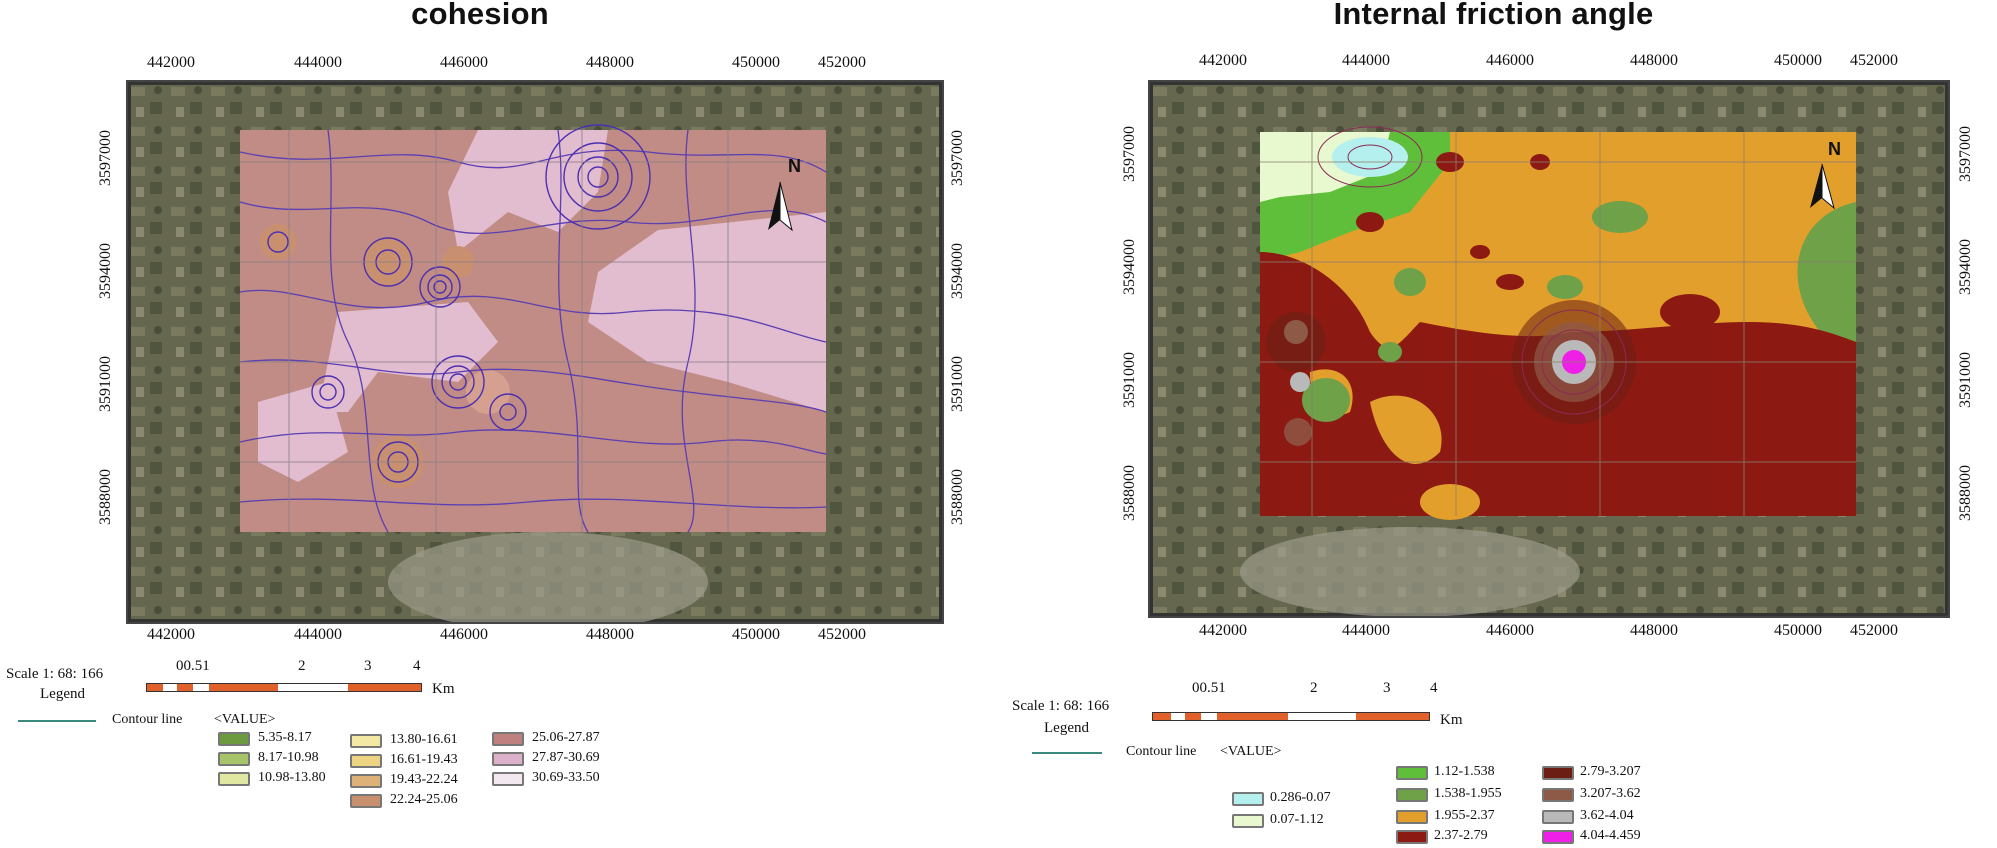  Describe the element at coordinates (1129, 267) in the screenshot. I see `y-tick-left: 3594000` at that location.